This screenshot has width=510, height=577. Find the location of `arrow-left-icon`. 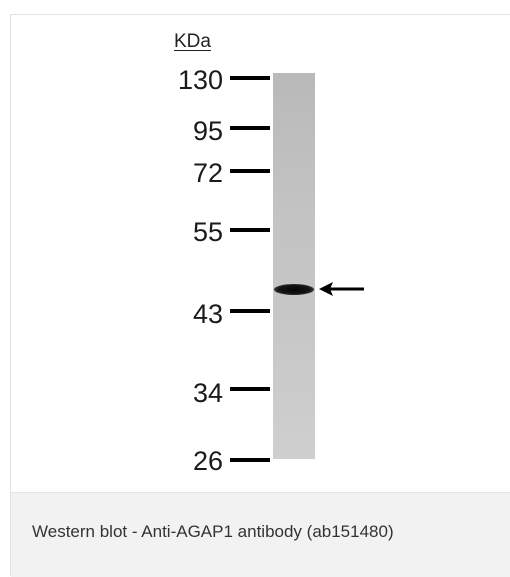

arrow-left-icon is located at coordinates (341, 289).